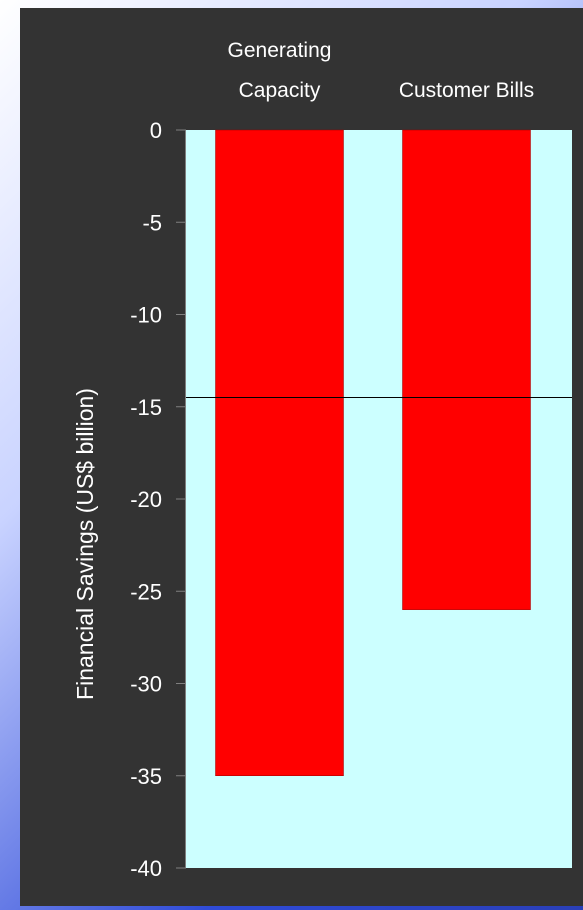 This screenshot has height=910, width=583. Describe the element at coordinates (146, 776) in the screenshot. I see `y-tick-label: -35` at that location.